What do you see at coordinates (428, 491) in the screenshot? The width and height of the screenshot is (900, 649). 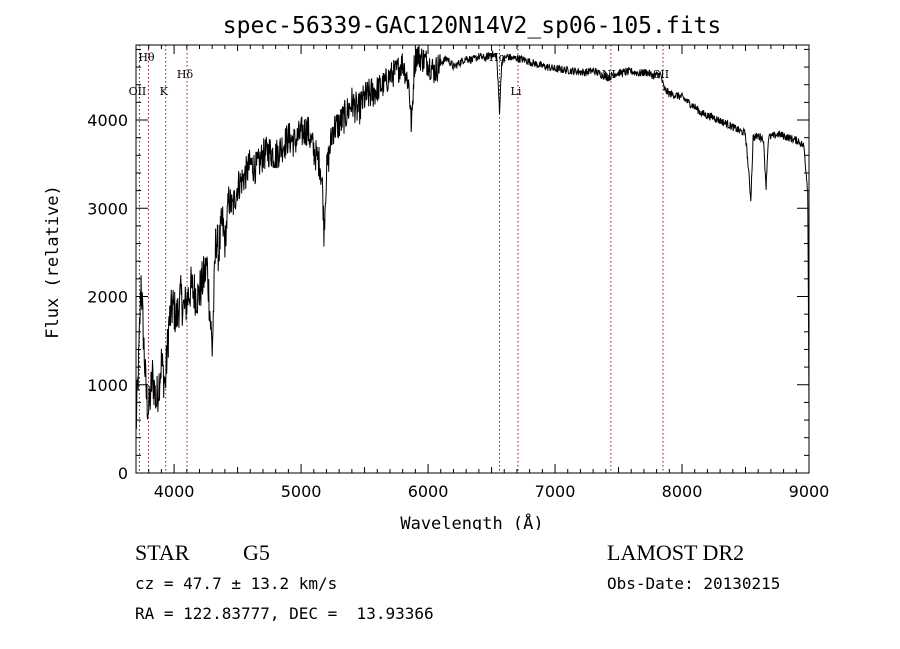 I see `x-tick-label: 6000` at bounding box center [428, 491].